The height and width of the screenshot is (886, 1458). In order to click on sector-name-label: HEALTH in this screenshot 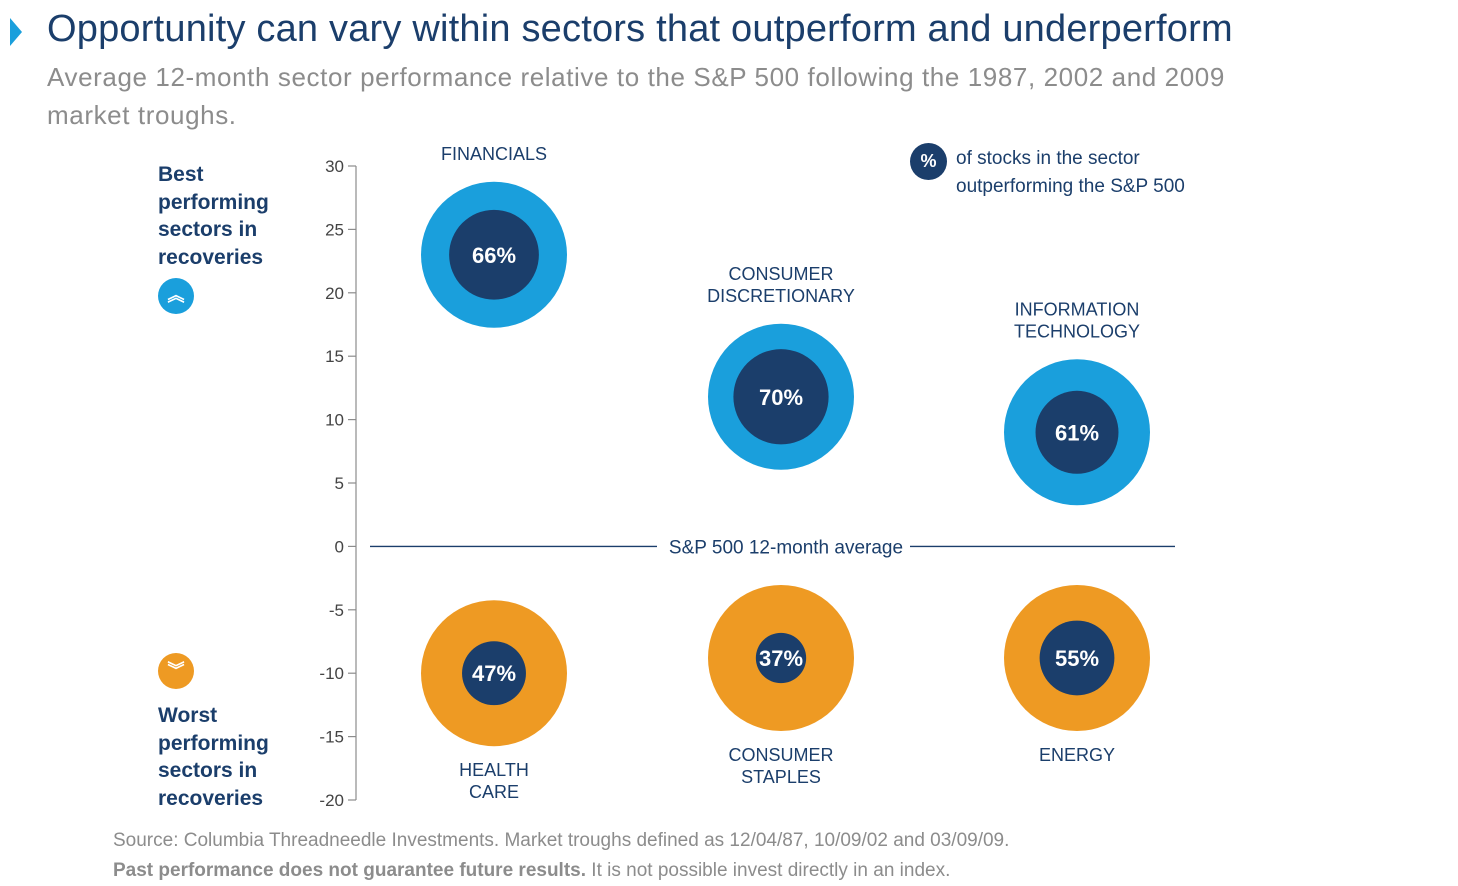, I will do `click(494, 770)`.